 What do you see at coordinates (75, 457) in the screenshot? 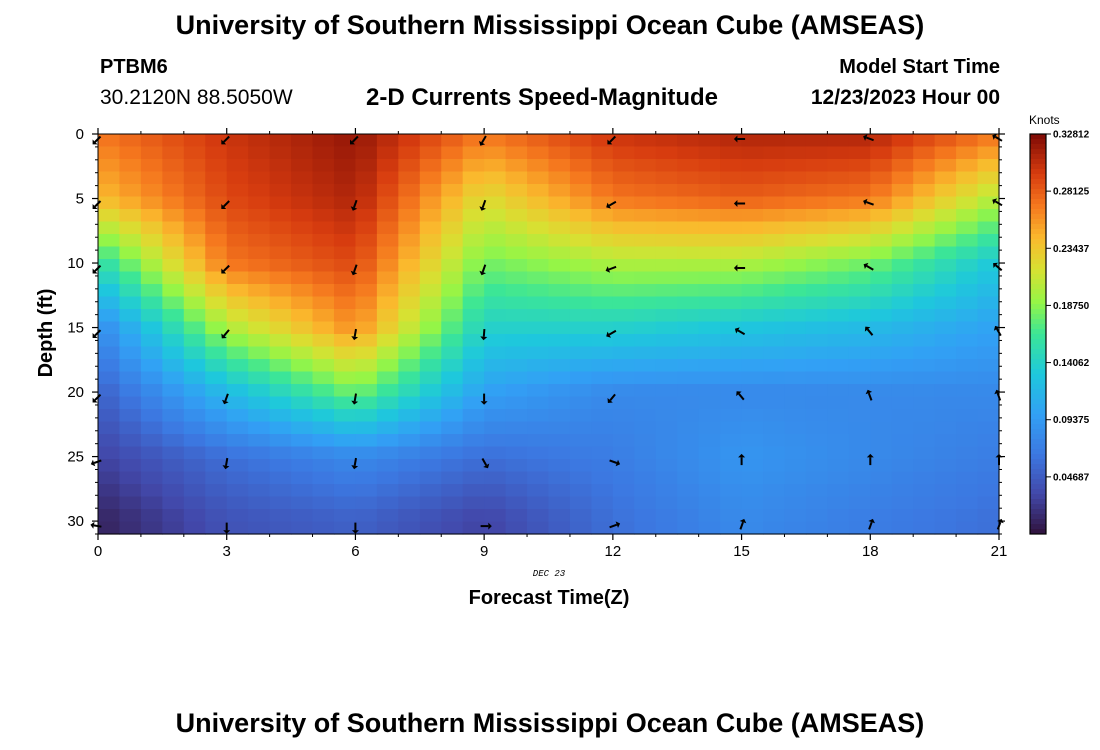
I see `y-tick-label: 25` at bounding box center [75, 457].